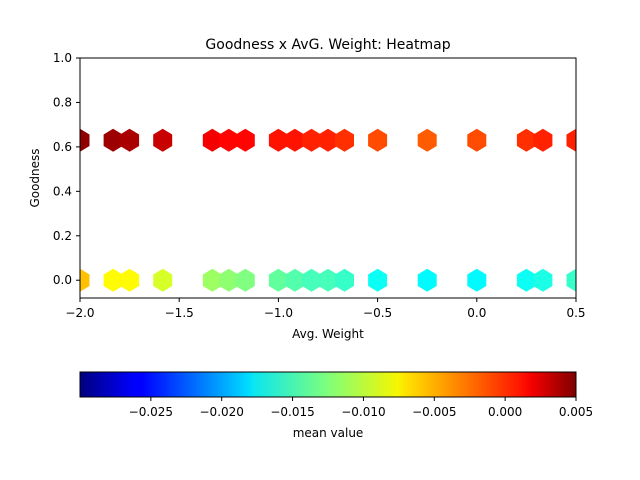 The height and width of the screenshot is (480, 640). What do you see at coordinates (363, 412) in the screenshot?
I see `colorbar-tick-label: −0.010` at bounding box center [363, 412].